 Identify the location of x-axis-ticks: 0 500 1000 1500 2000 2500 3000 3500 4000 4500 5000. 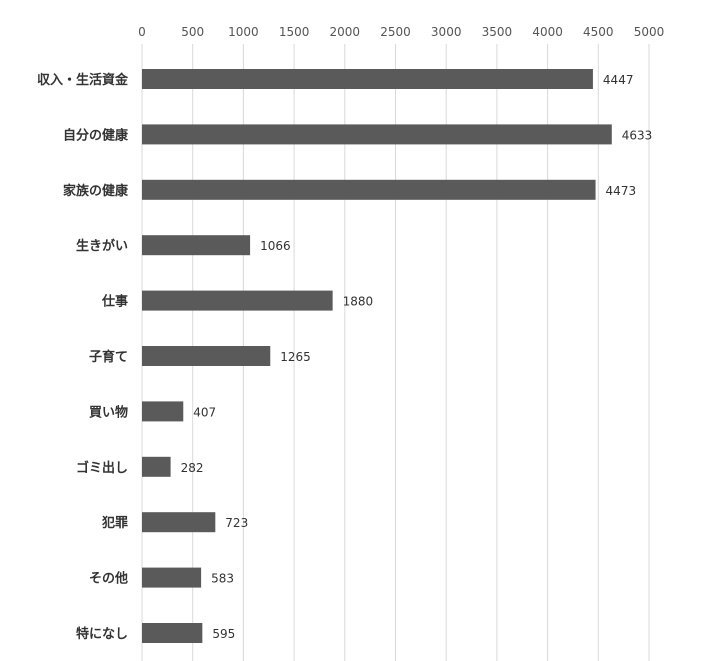
(401, 32).